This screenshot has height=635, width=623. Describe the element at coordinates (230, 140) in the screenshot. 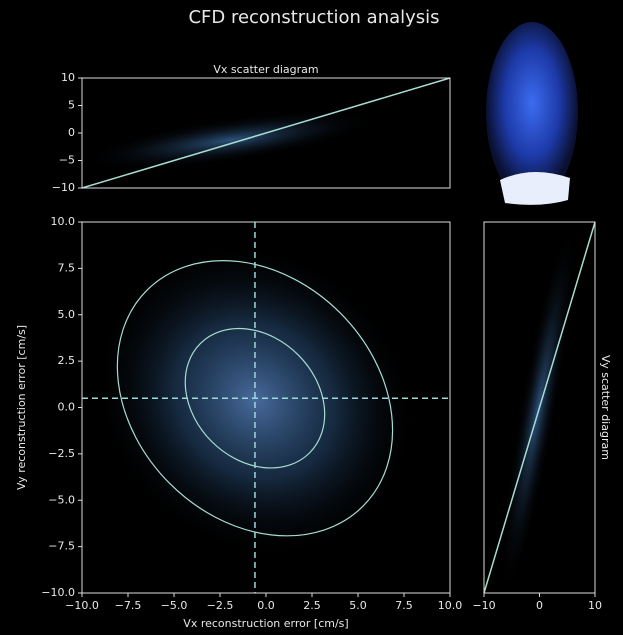

I see `density-band` at that location.